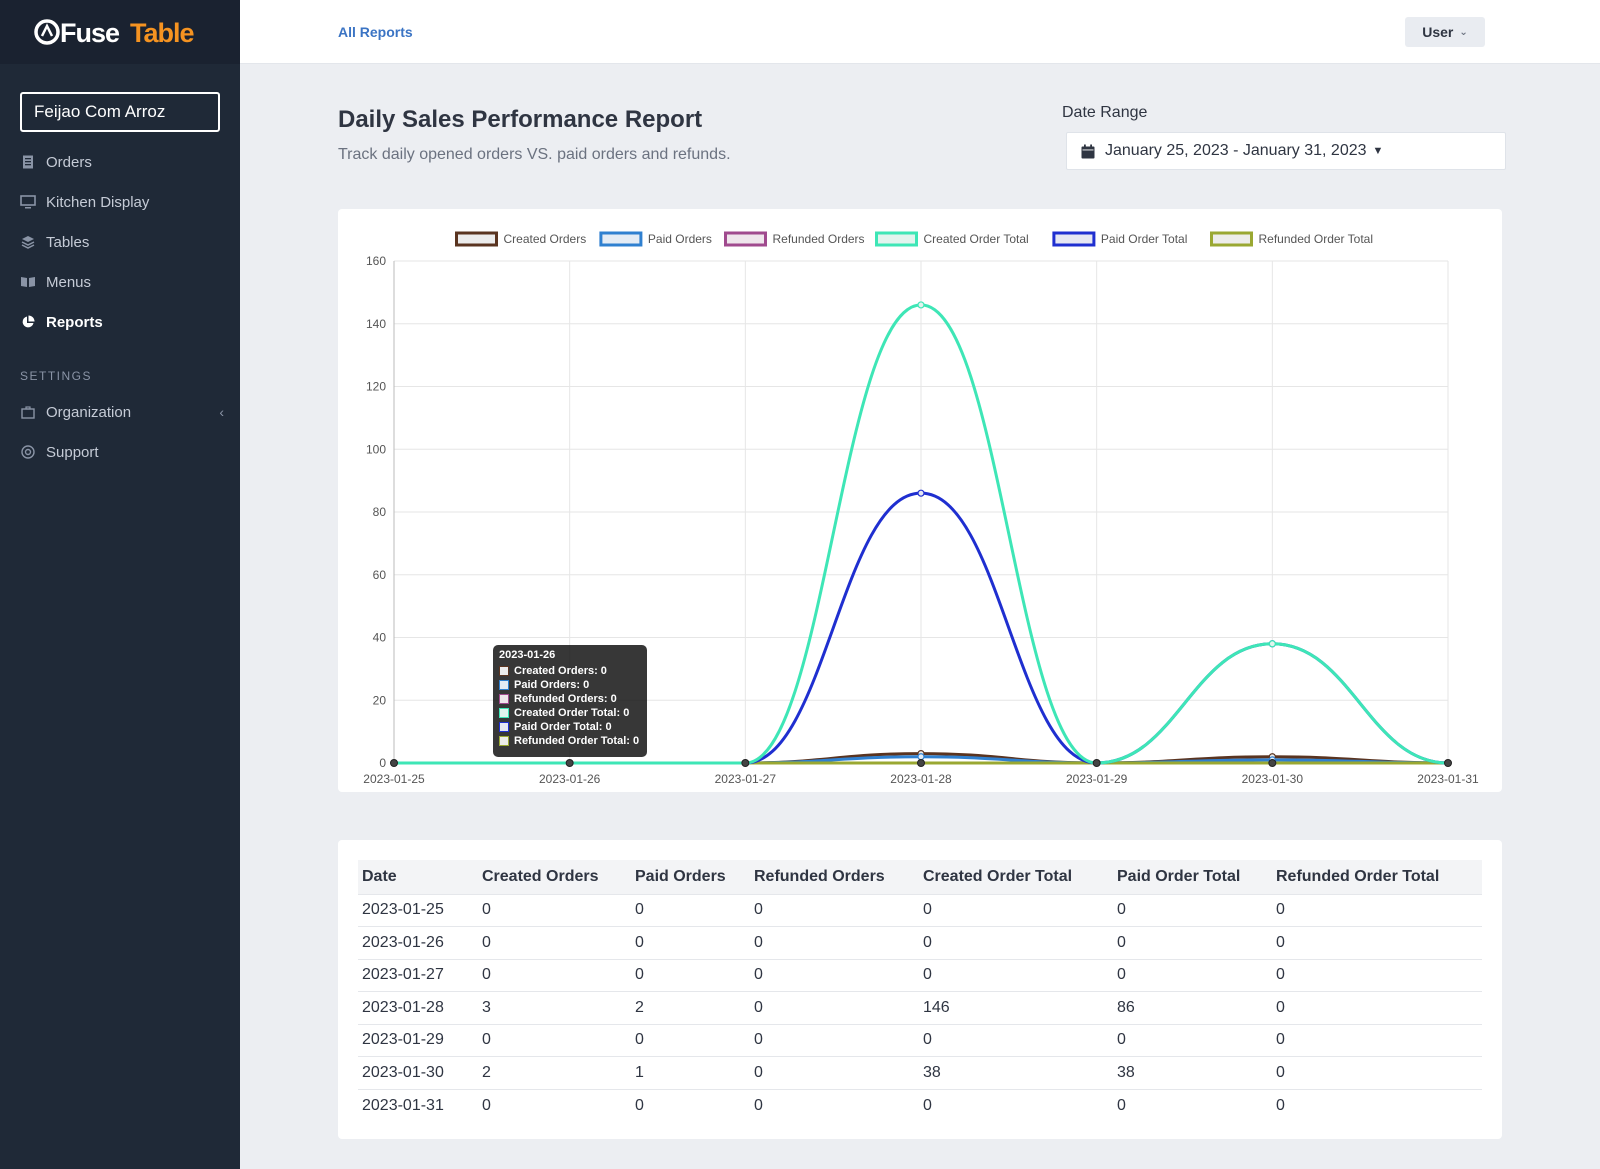 This screenshot has width=1600, height=1169. Describe the element at coordinates (72, 452) in the screenshot. I see `sidebar-item-label: Support` at that location.